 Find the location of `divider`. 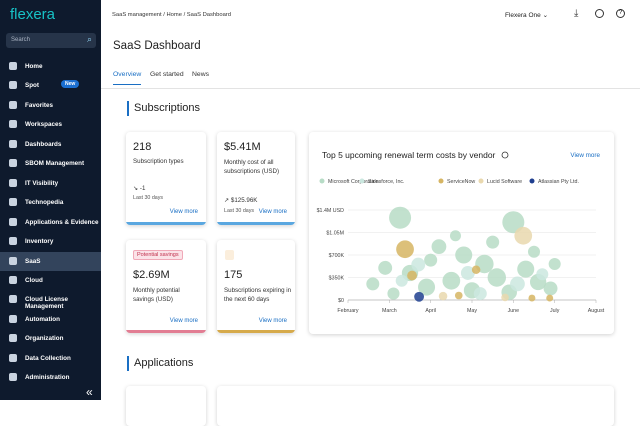

divider is located at coordinates (370, 88).